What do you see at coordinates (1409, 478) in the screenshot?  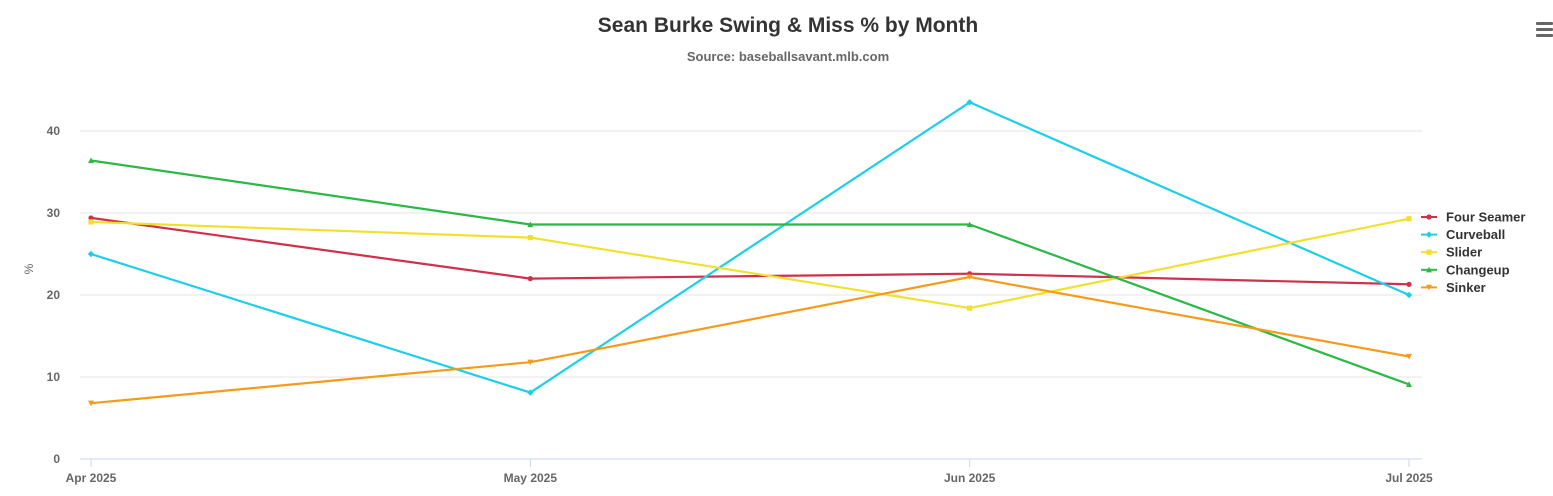 I see `x-tick-label: Jul 2025` at bounding box center [1409, 478].